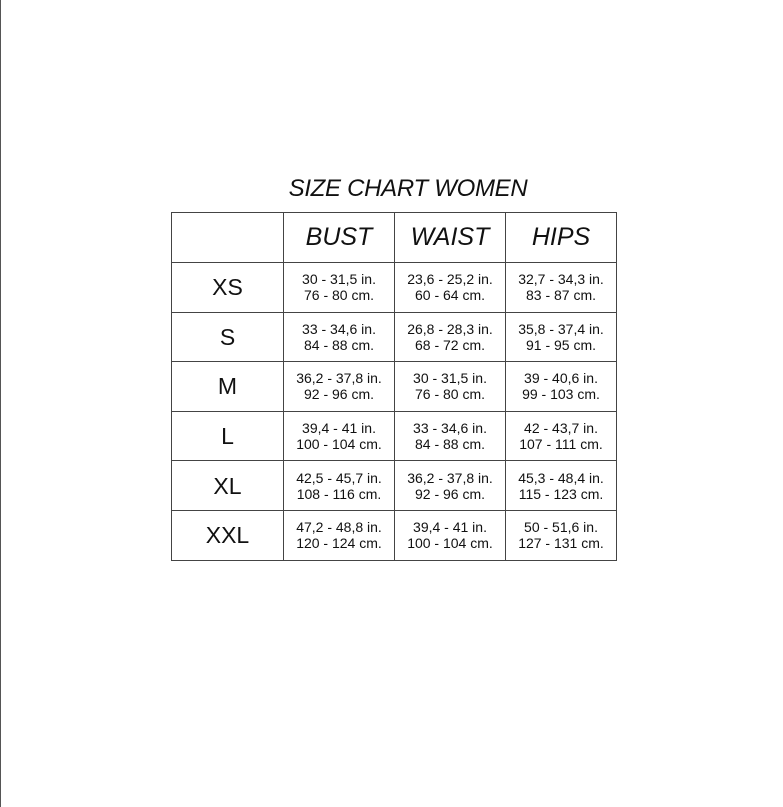 Image resolution: width=783 pixels, height=807 pixels. Describe the element at coordinates (339, 444) in the screenshot. I see `bust-cm: 100 - 104 cm.` at that location.